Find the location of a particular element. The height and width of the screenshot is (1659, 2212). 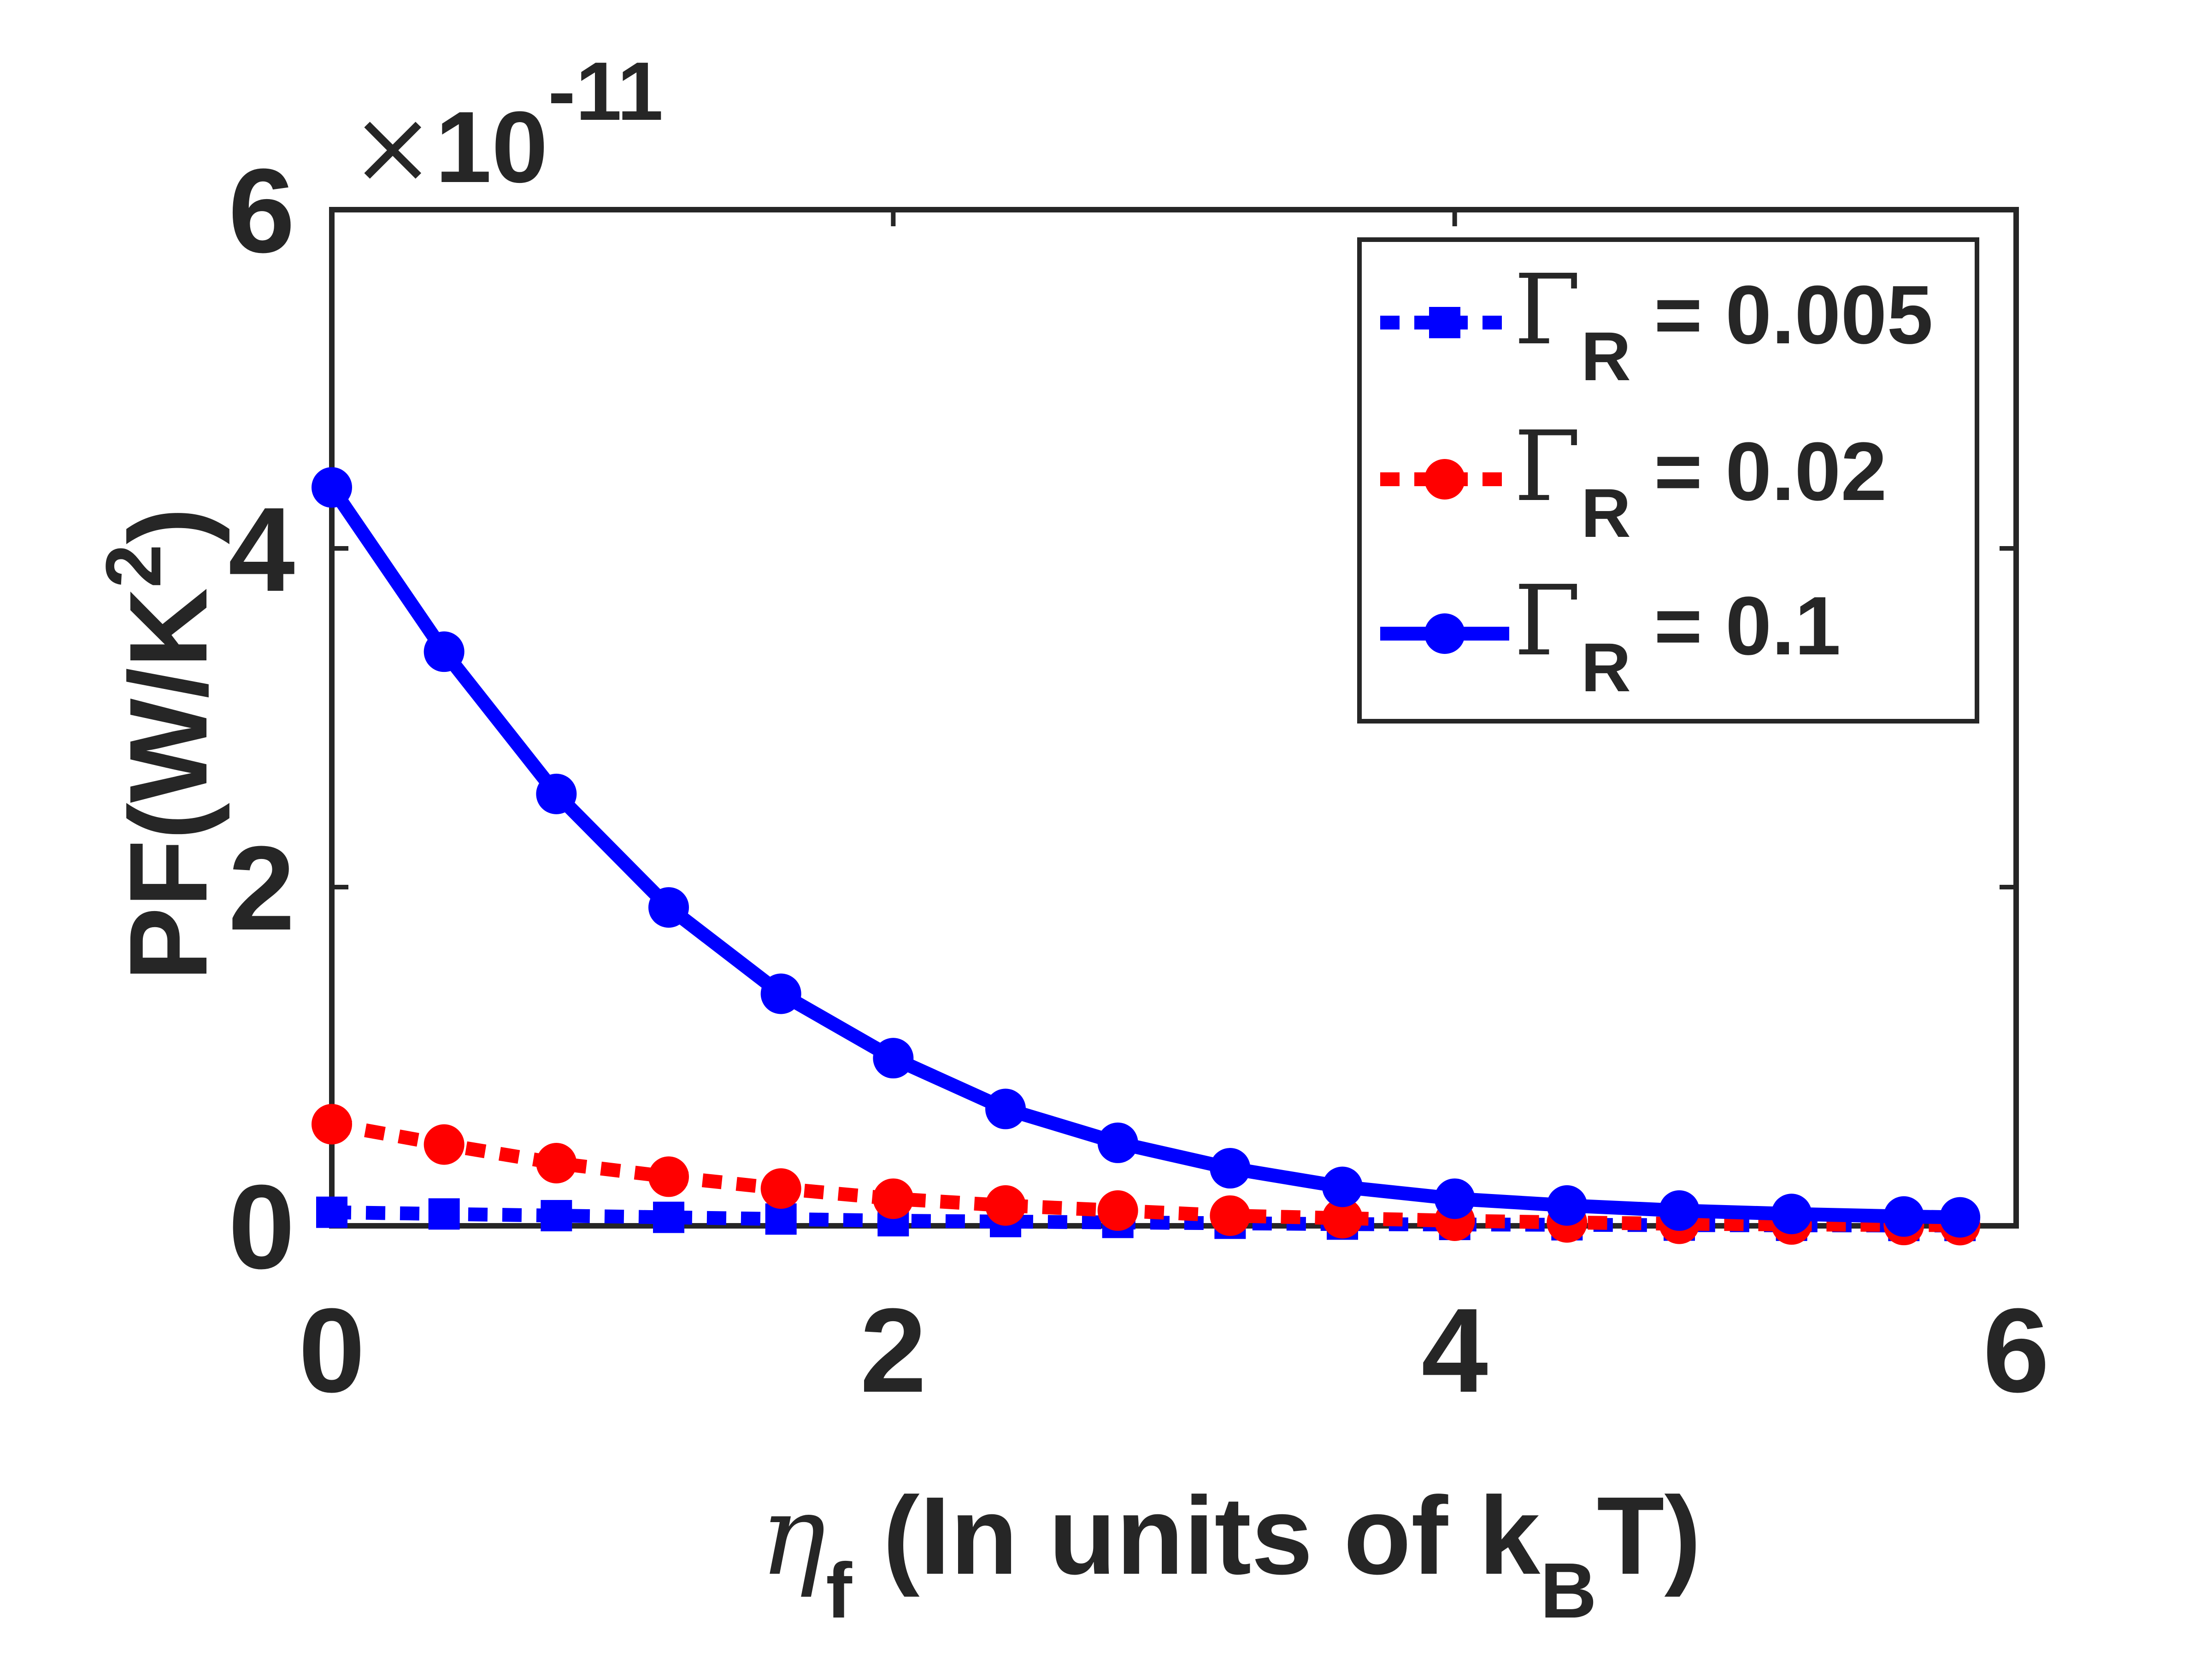

y-axis-label: PF(W/K2) is located at coordinates (160, 744).